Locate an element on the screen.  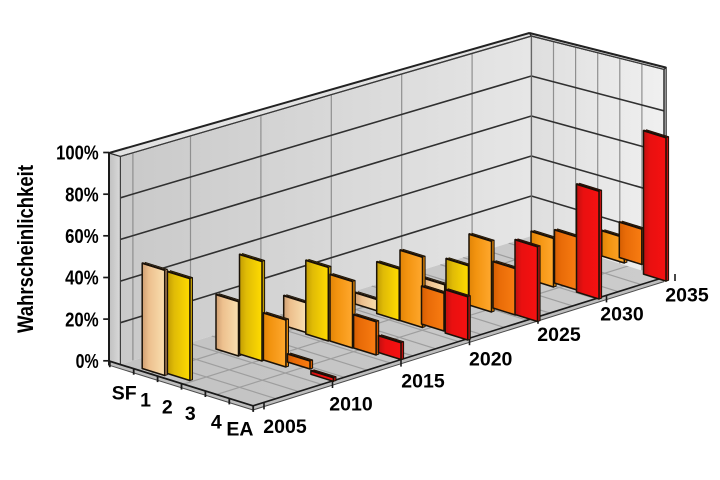
svg-text: 100% is located at coordinates (77, 154).